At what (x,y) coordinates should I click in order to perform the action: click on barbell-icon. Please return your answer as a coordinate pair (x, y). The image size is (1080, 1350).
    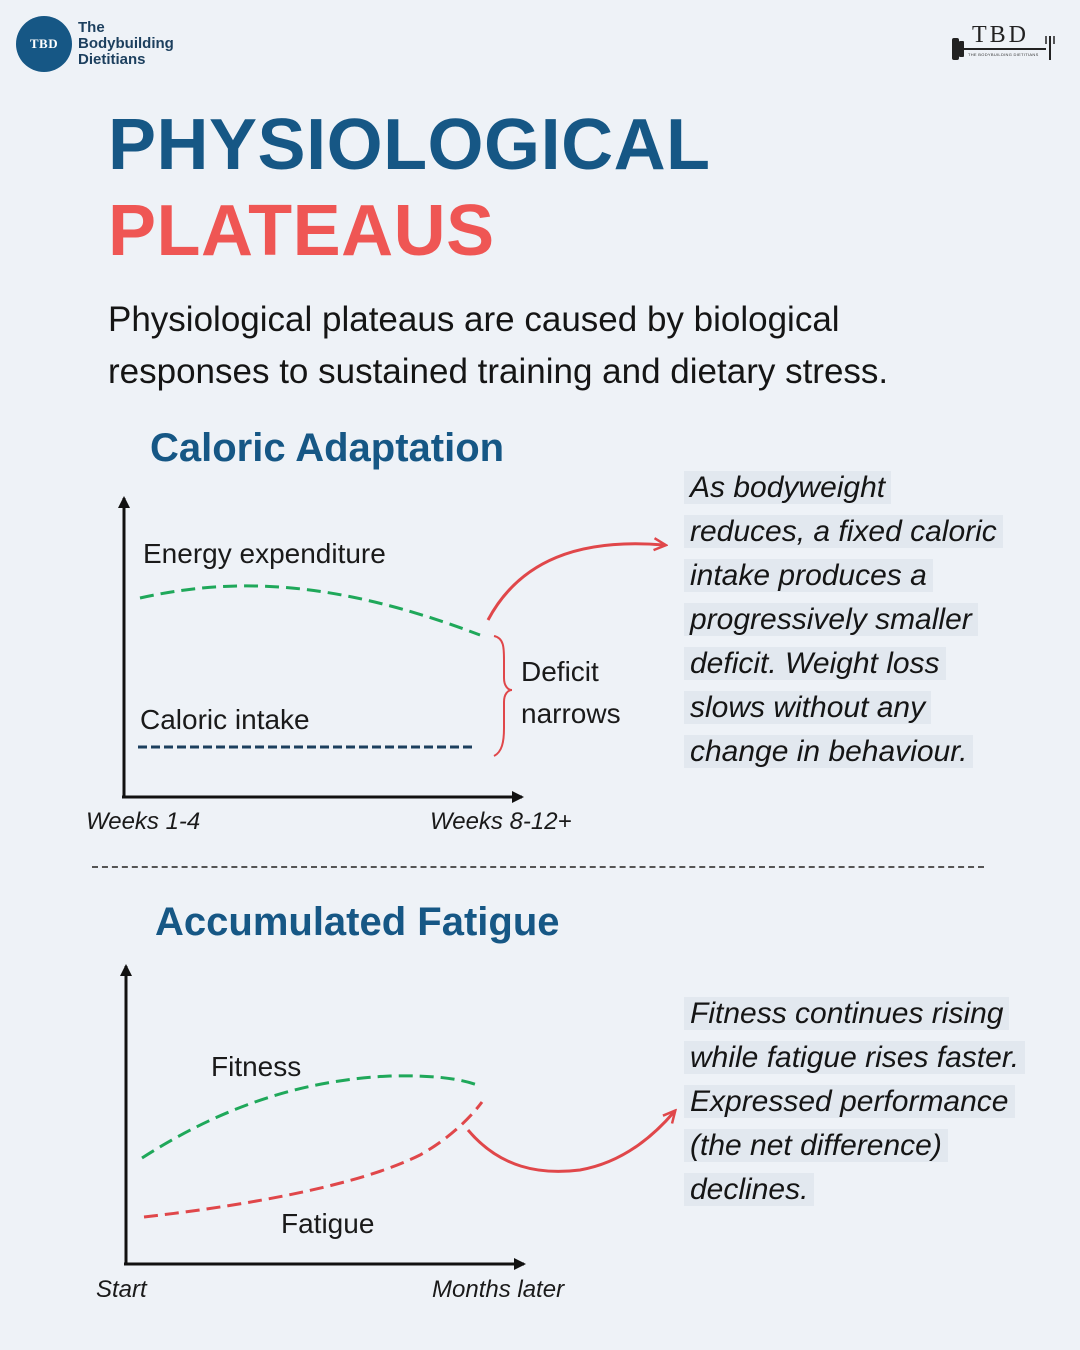
    Looking at the image, I should click on (1003, 48).